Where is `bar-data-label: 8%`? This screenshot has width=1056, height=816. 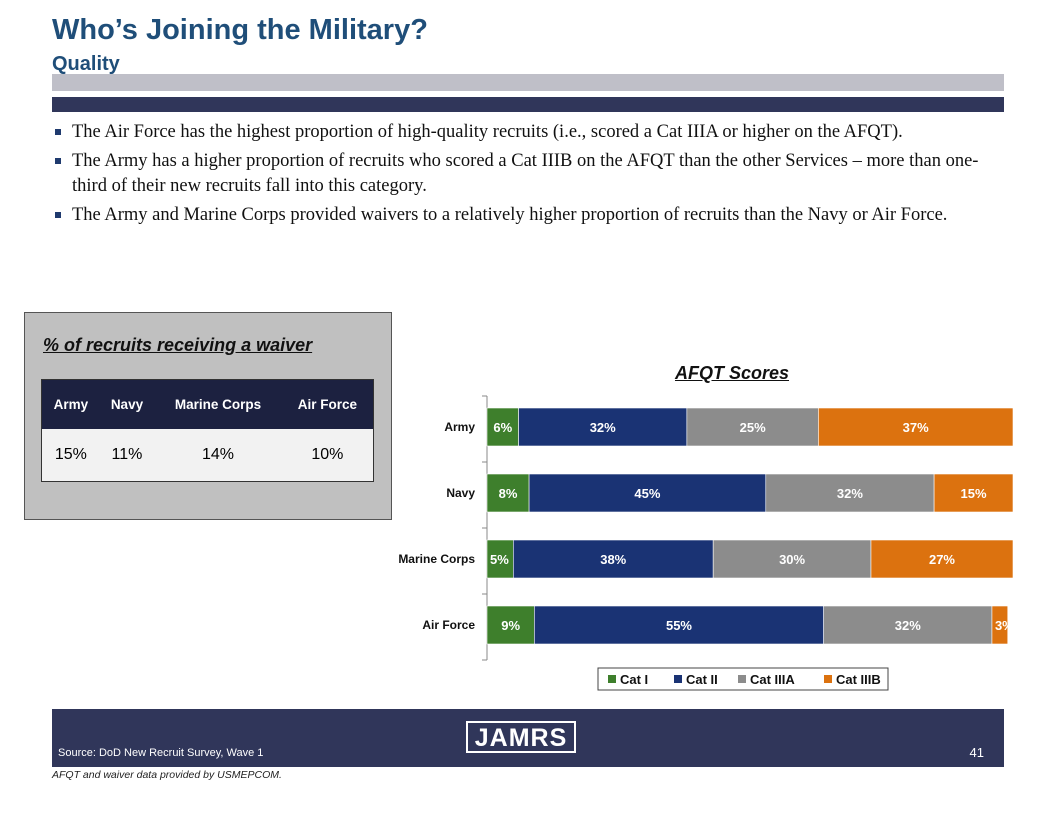 bar-data-label: 8% is located at coordinates (508, 493).